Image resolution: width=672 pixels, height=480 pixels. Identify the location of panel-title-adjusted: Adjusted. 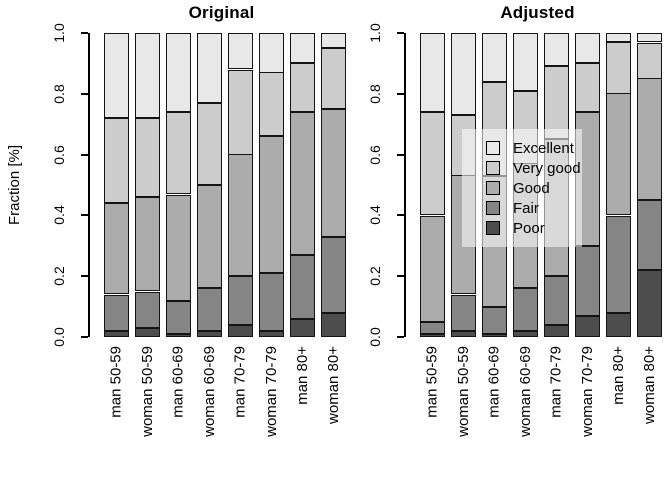
(537, 12).